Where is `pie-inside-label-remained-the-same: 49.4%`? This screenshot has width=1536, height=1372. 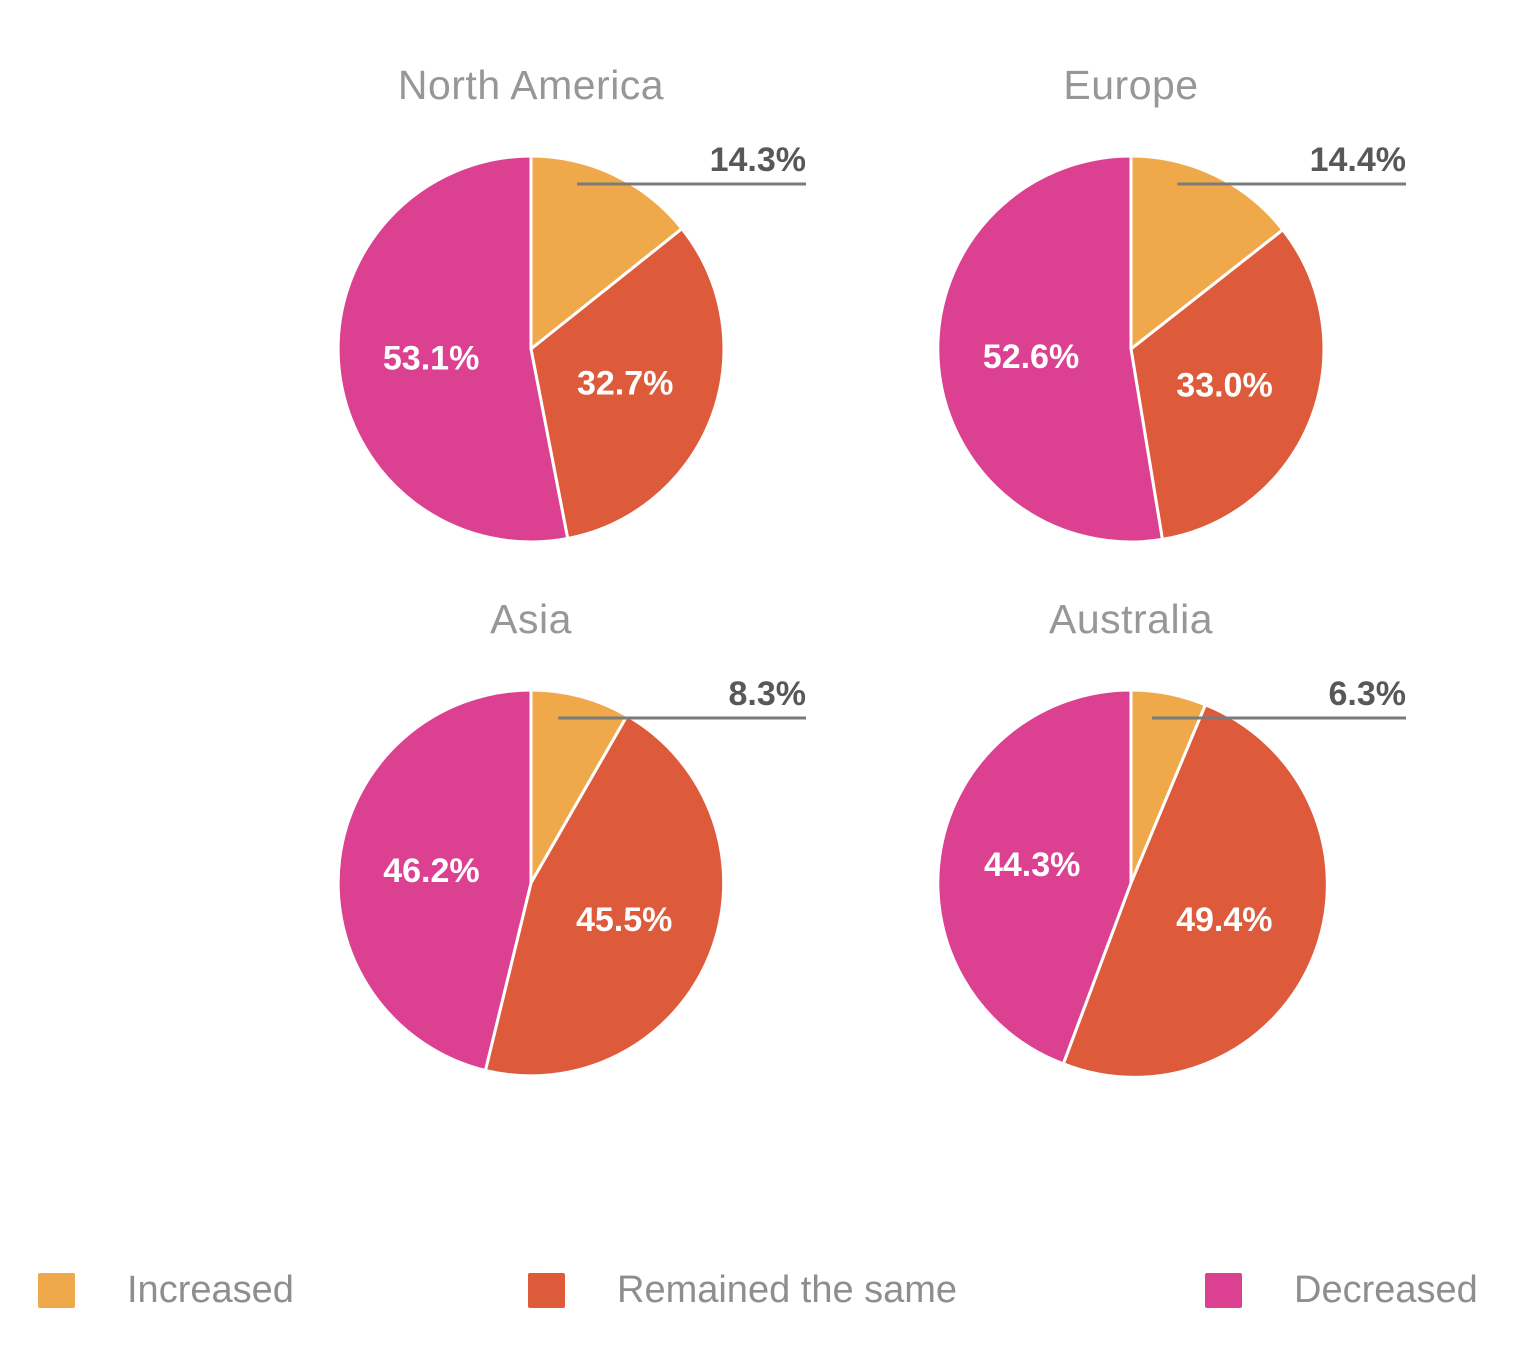
pie-inside-label-remained-the-same: 49.4% is located at coordinates (1224, 920).